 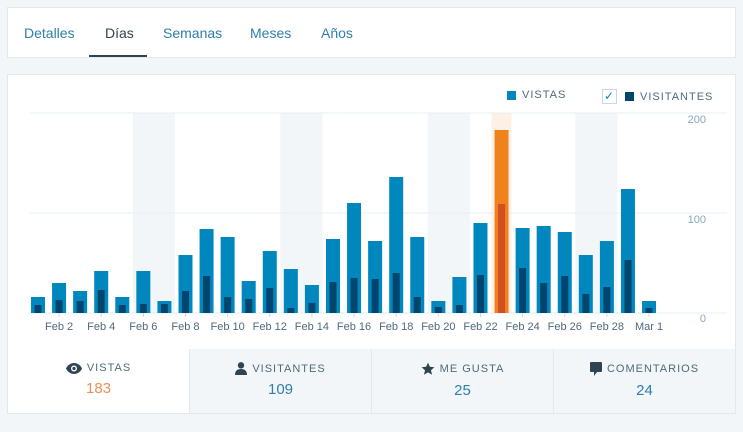 I want to click on stat-value: 25, so click(x=462, y=390).